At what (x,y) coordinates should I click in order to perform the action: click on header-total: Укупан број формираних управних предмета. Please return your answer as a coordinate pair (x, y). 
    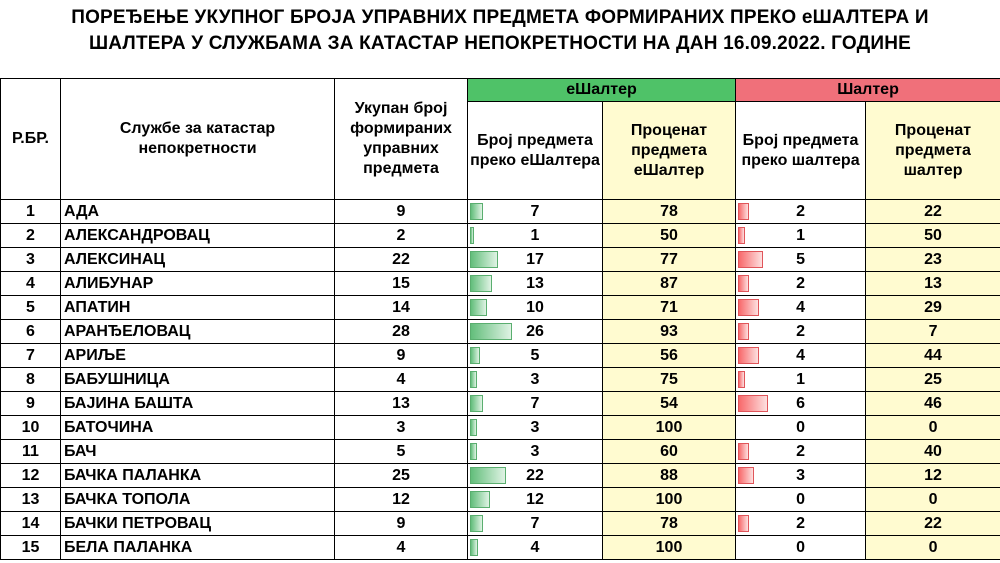
    Looking at the image, I should click on (401, 139).